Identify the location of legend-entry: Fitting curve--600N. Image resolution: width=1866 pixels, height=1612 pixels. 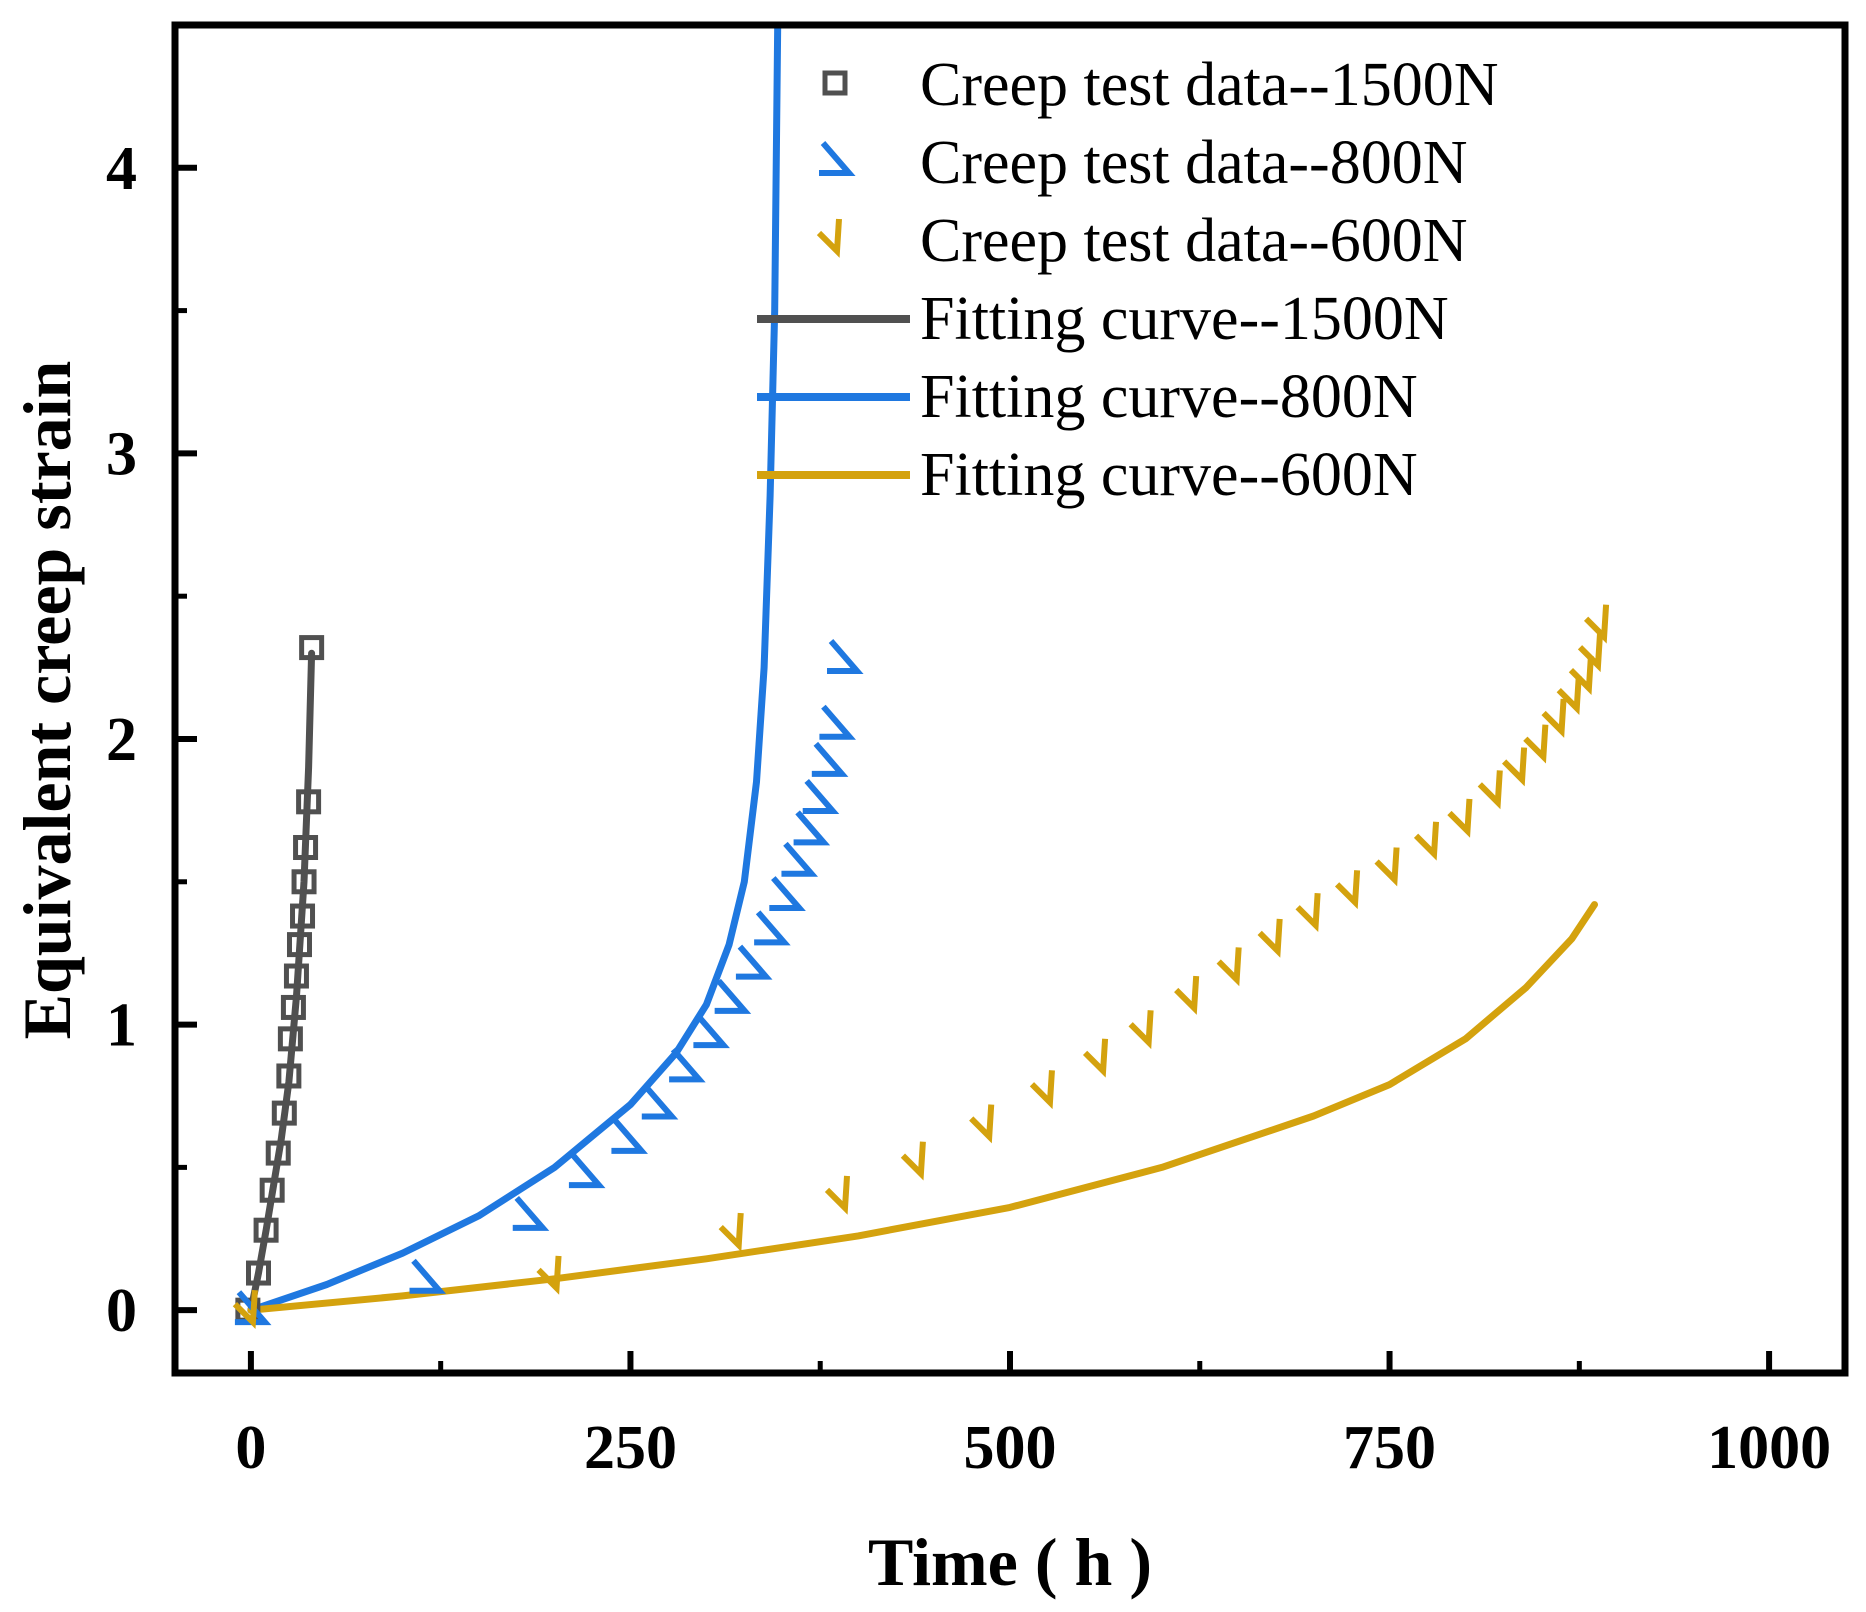
(1087, 475).